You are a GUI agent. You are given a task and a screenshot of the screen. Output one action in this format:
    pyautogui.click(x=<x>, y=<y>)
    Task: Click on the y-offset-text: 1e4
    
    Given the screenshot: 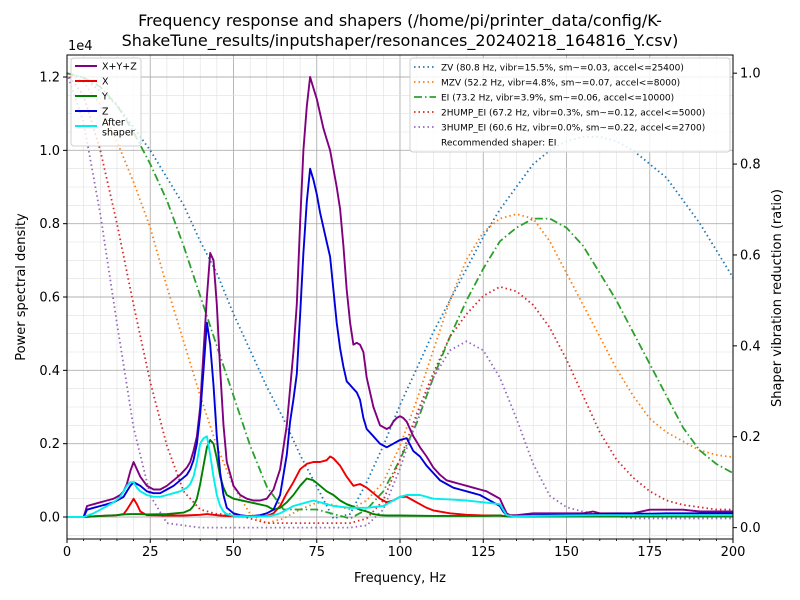 What is the action you would take?
    pyautogui.click(x=80, y=46)
    